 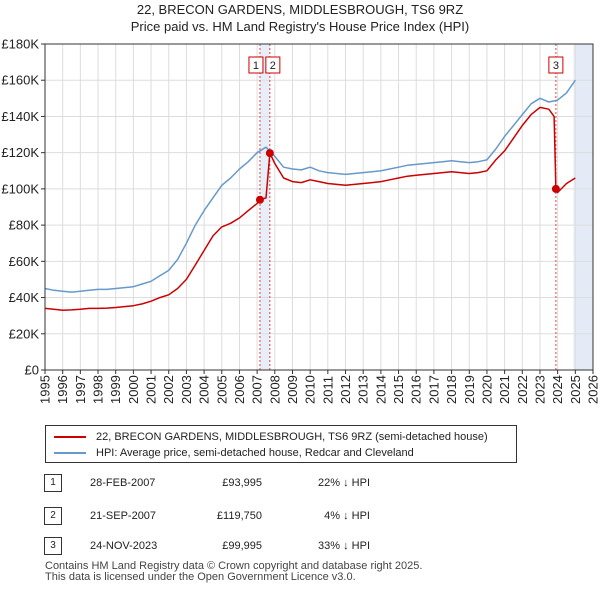 I want to click on x-tick-label: 2014, so click(x=380, y=389).